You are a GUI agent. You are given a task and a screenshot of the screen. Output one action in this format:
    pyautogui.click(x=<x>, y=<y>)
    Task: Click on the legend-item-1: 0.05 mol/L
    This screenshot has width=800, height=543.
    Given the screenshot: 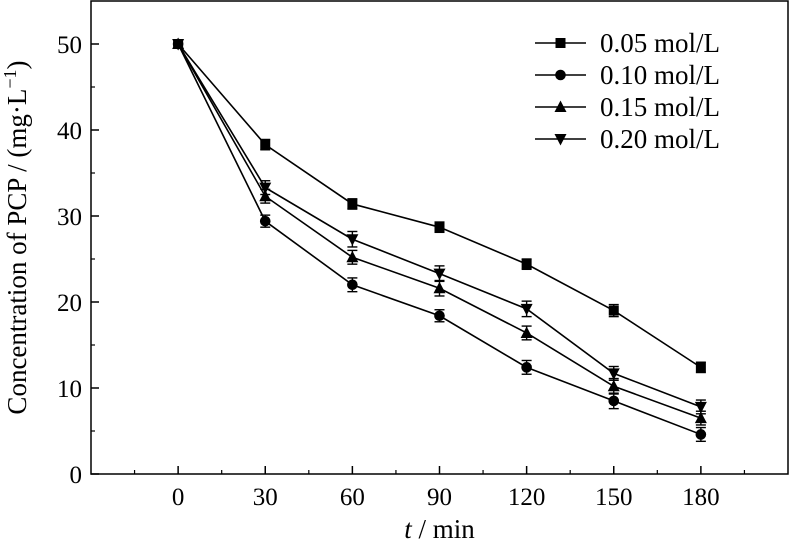 What is the action you would take?
    pyautogui.click(x=627, y=43)
    